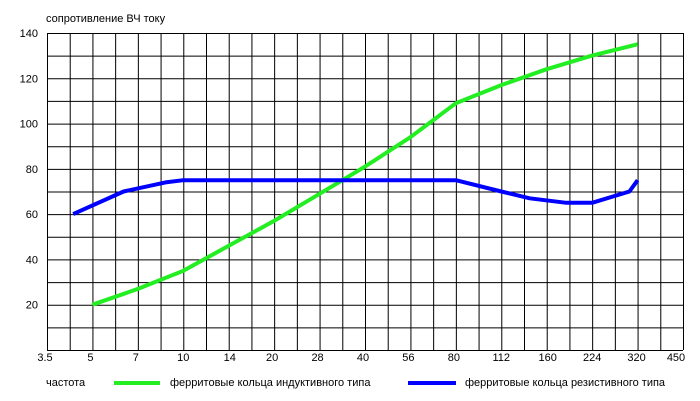 This screenshot has height=401, width=700. Describe the element at coordinates (136, 358) in the screenshot. I see `x-tick-label: 7` at that location.